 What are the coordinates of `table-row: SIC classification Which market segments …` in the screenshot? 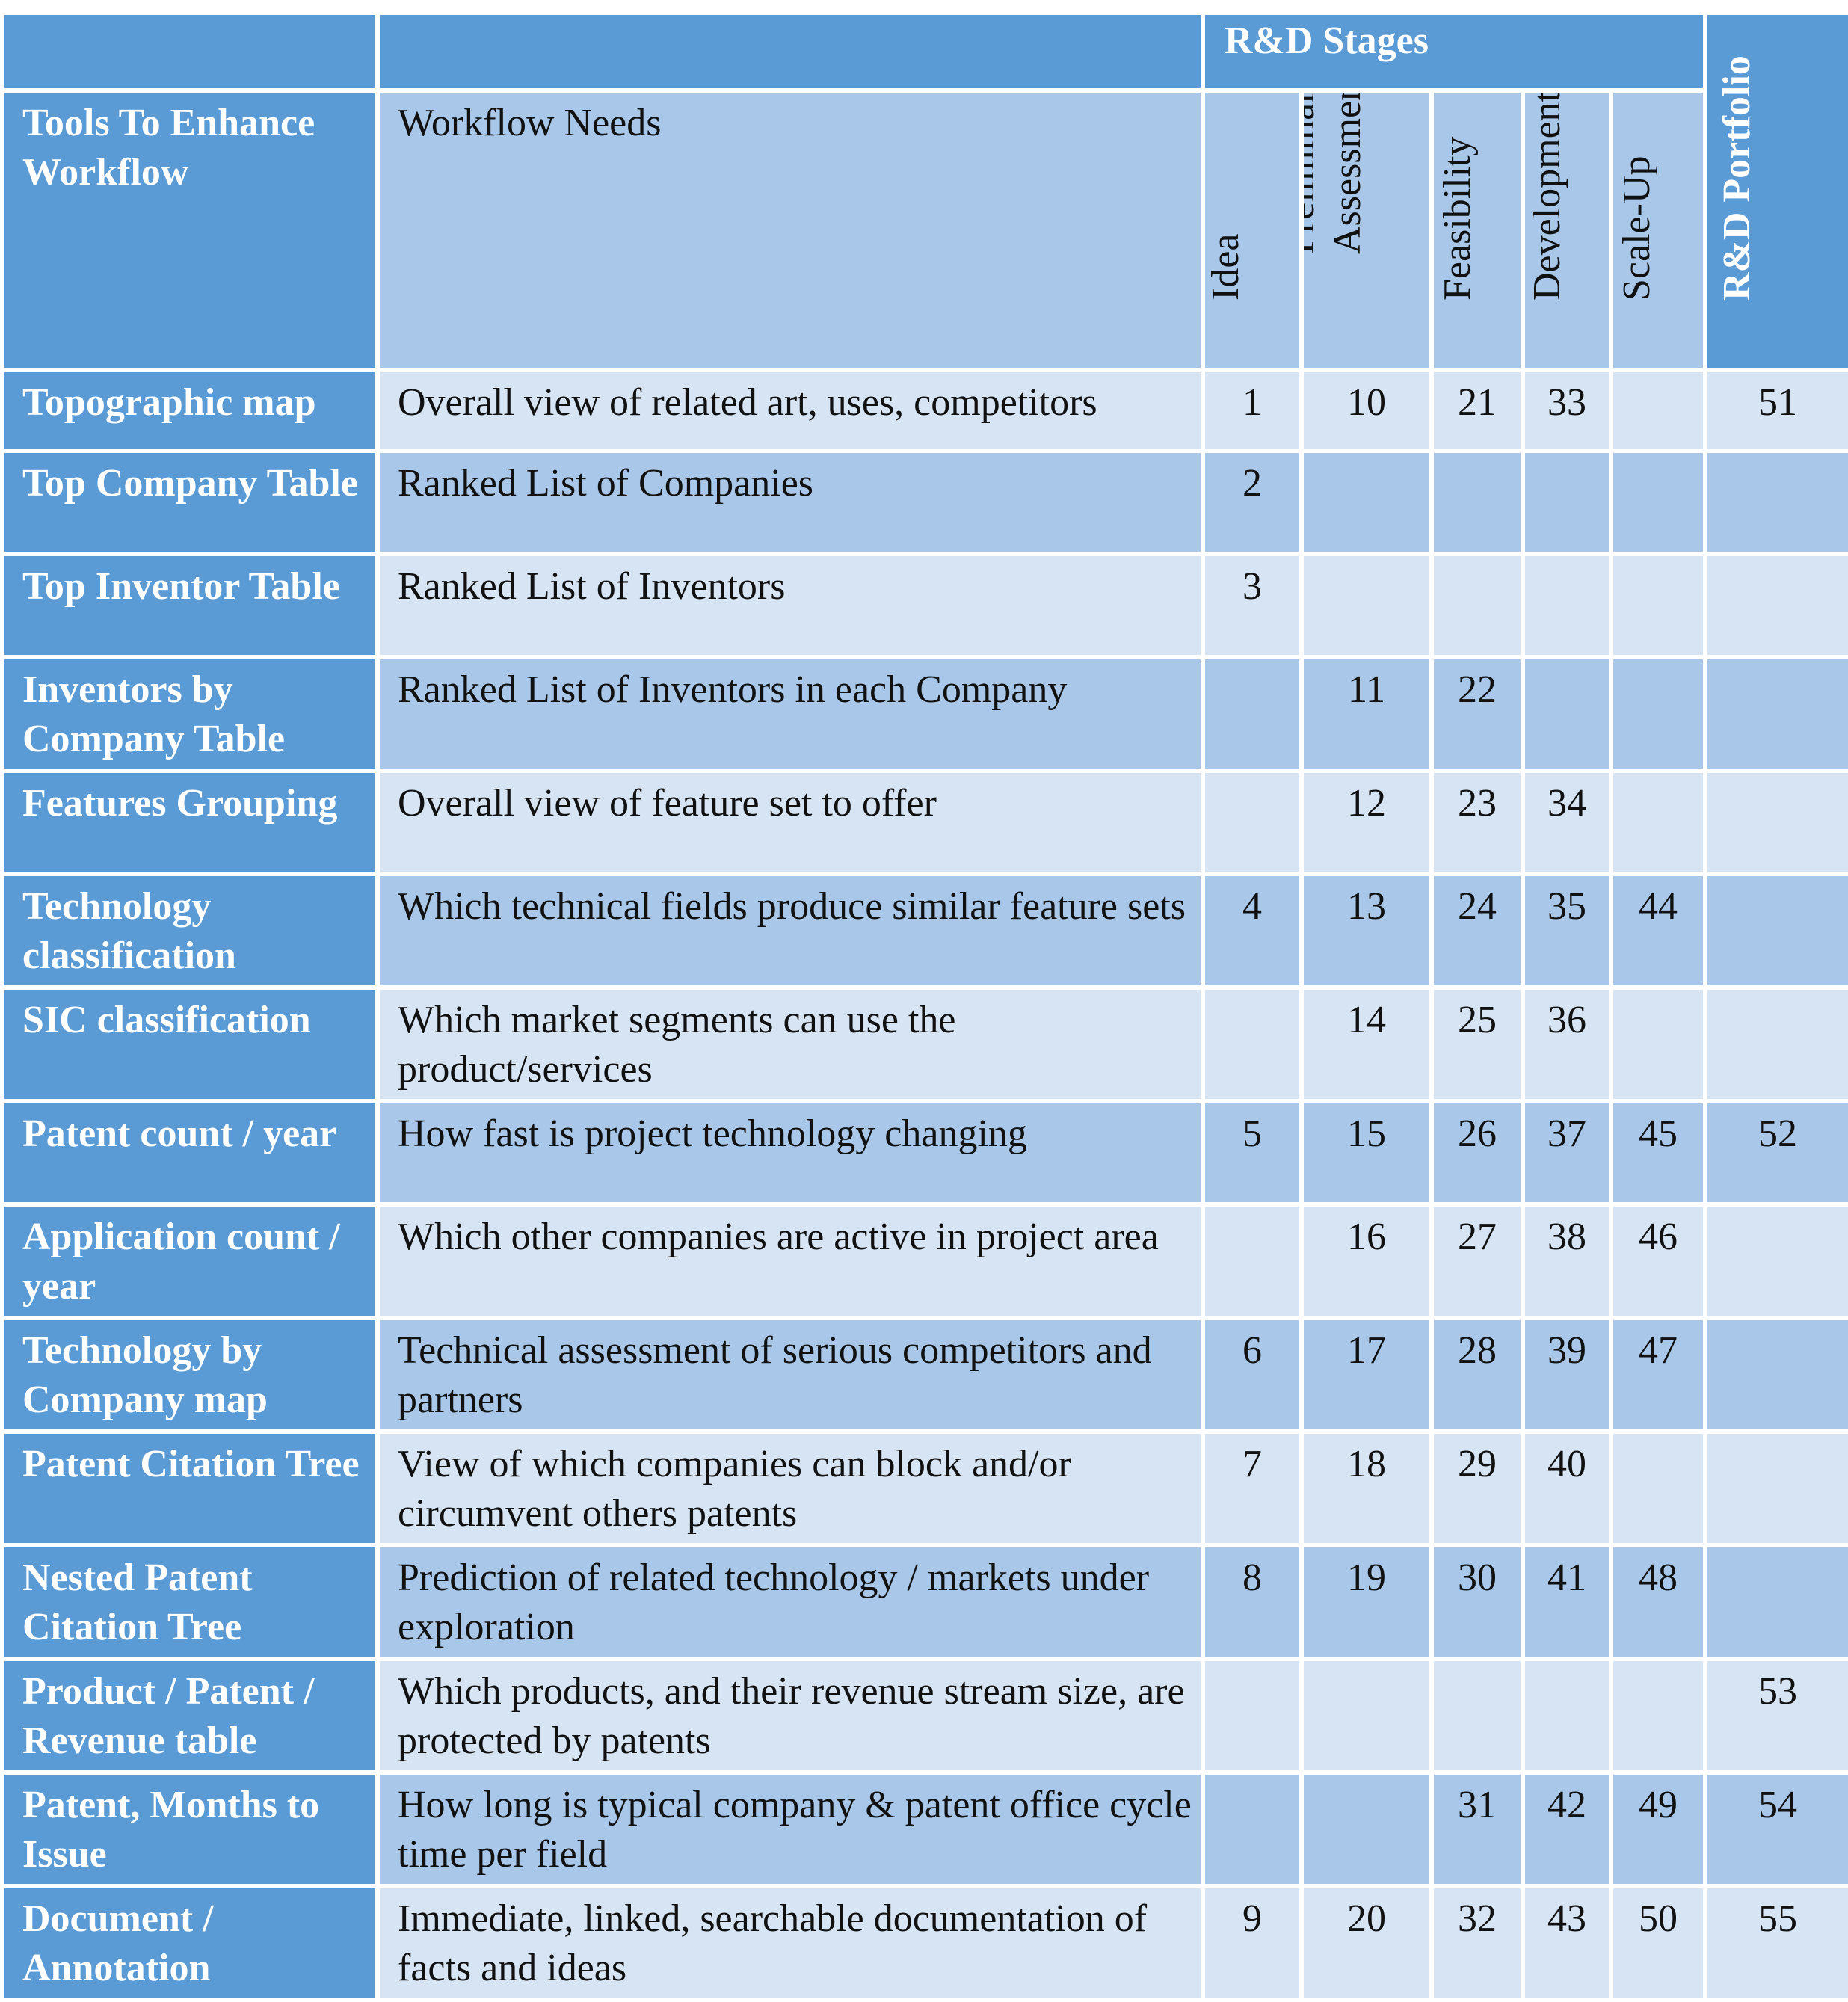 It's located at (924, 1044).